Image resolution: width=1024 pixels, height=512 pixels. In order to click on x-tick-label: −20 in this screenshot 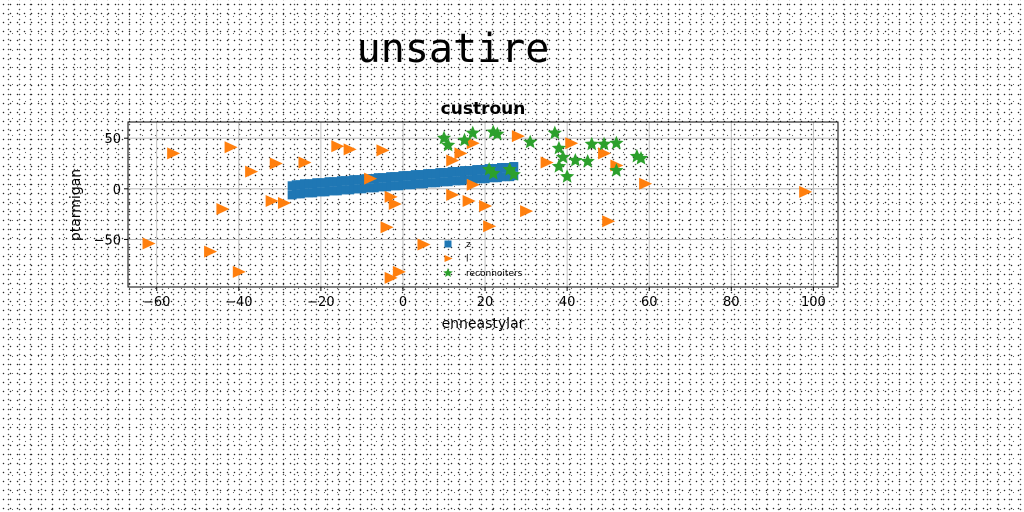, I will do `click(320, 302)`.